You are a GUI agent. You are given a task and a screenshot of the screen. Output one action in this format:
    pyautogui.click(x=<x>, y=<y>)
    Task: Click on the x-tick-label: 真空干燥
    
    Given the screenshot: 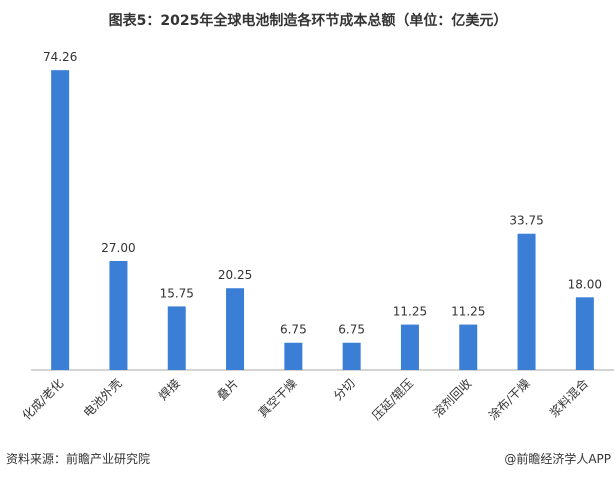 What is the action you would take?
    pyautogui.click(x=278, y=398)
    